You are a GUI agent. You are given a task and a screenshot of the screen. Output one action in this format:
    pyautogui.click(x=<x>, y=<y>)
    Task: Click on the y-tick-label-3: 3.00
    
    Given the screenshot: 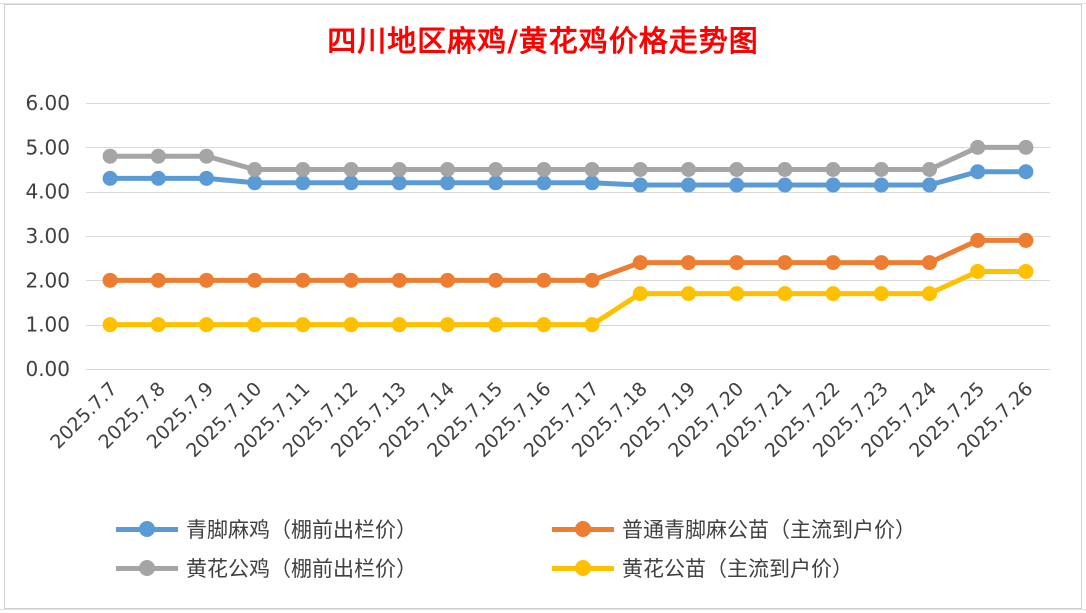 What is the action you would take?
    pyautogui.click(x=47, y=236)
    